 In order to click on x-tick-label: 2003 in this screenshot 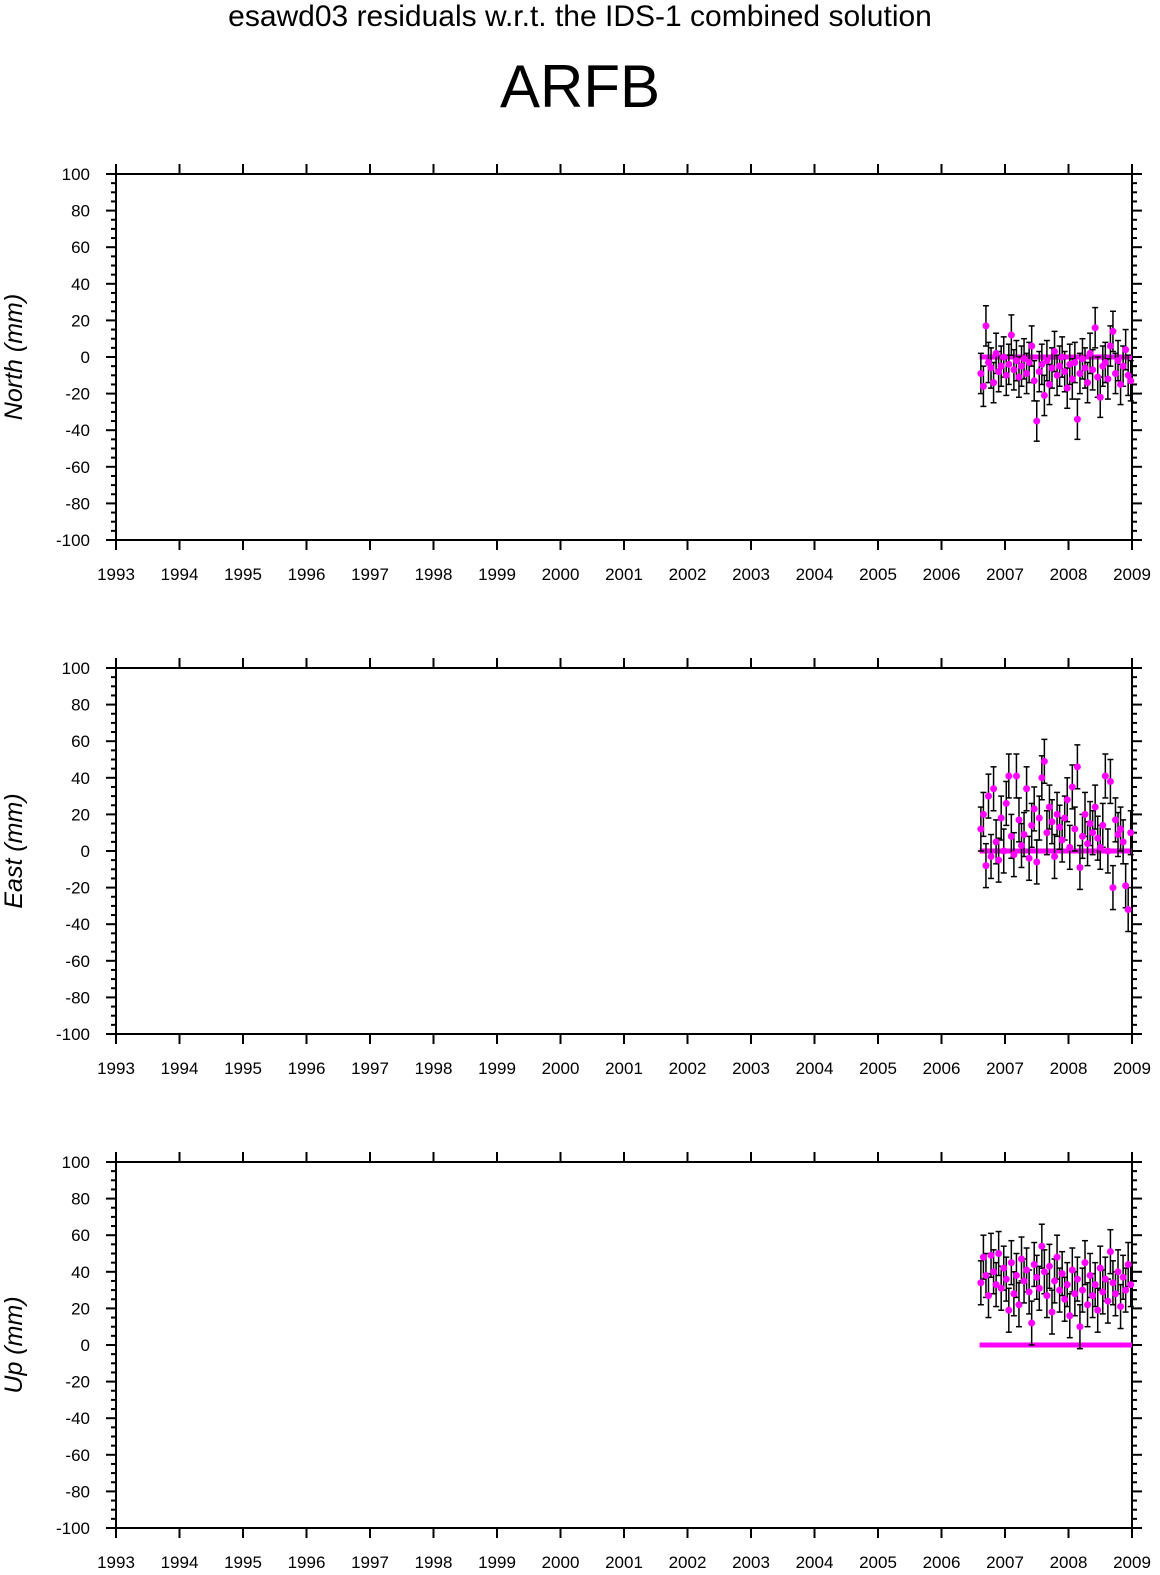, I will do `click(751, 1562)`.